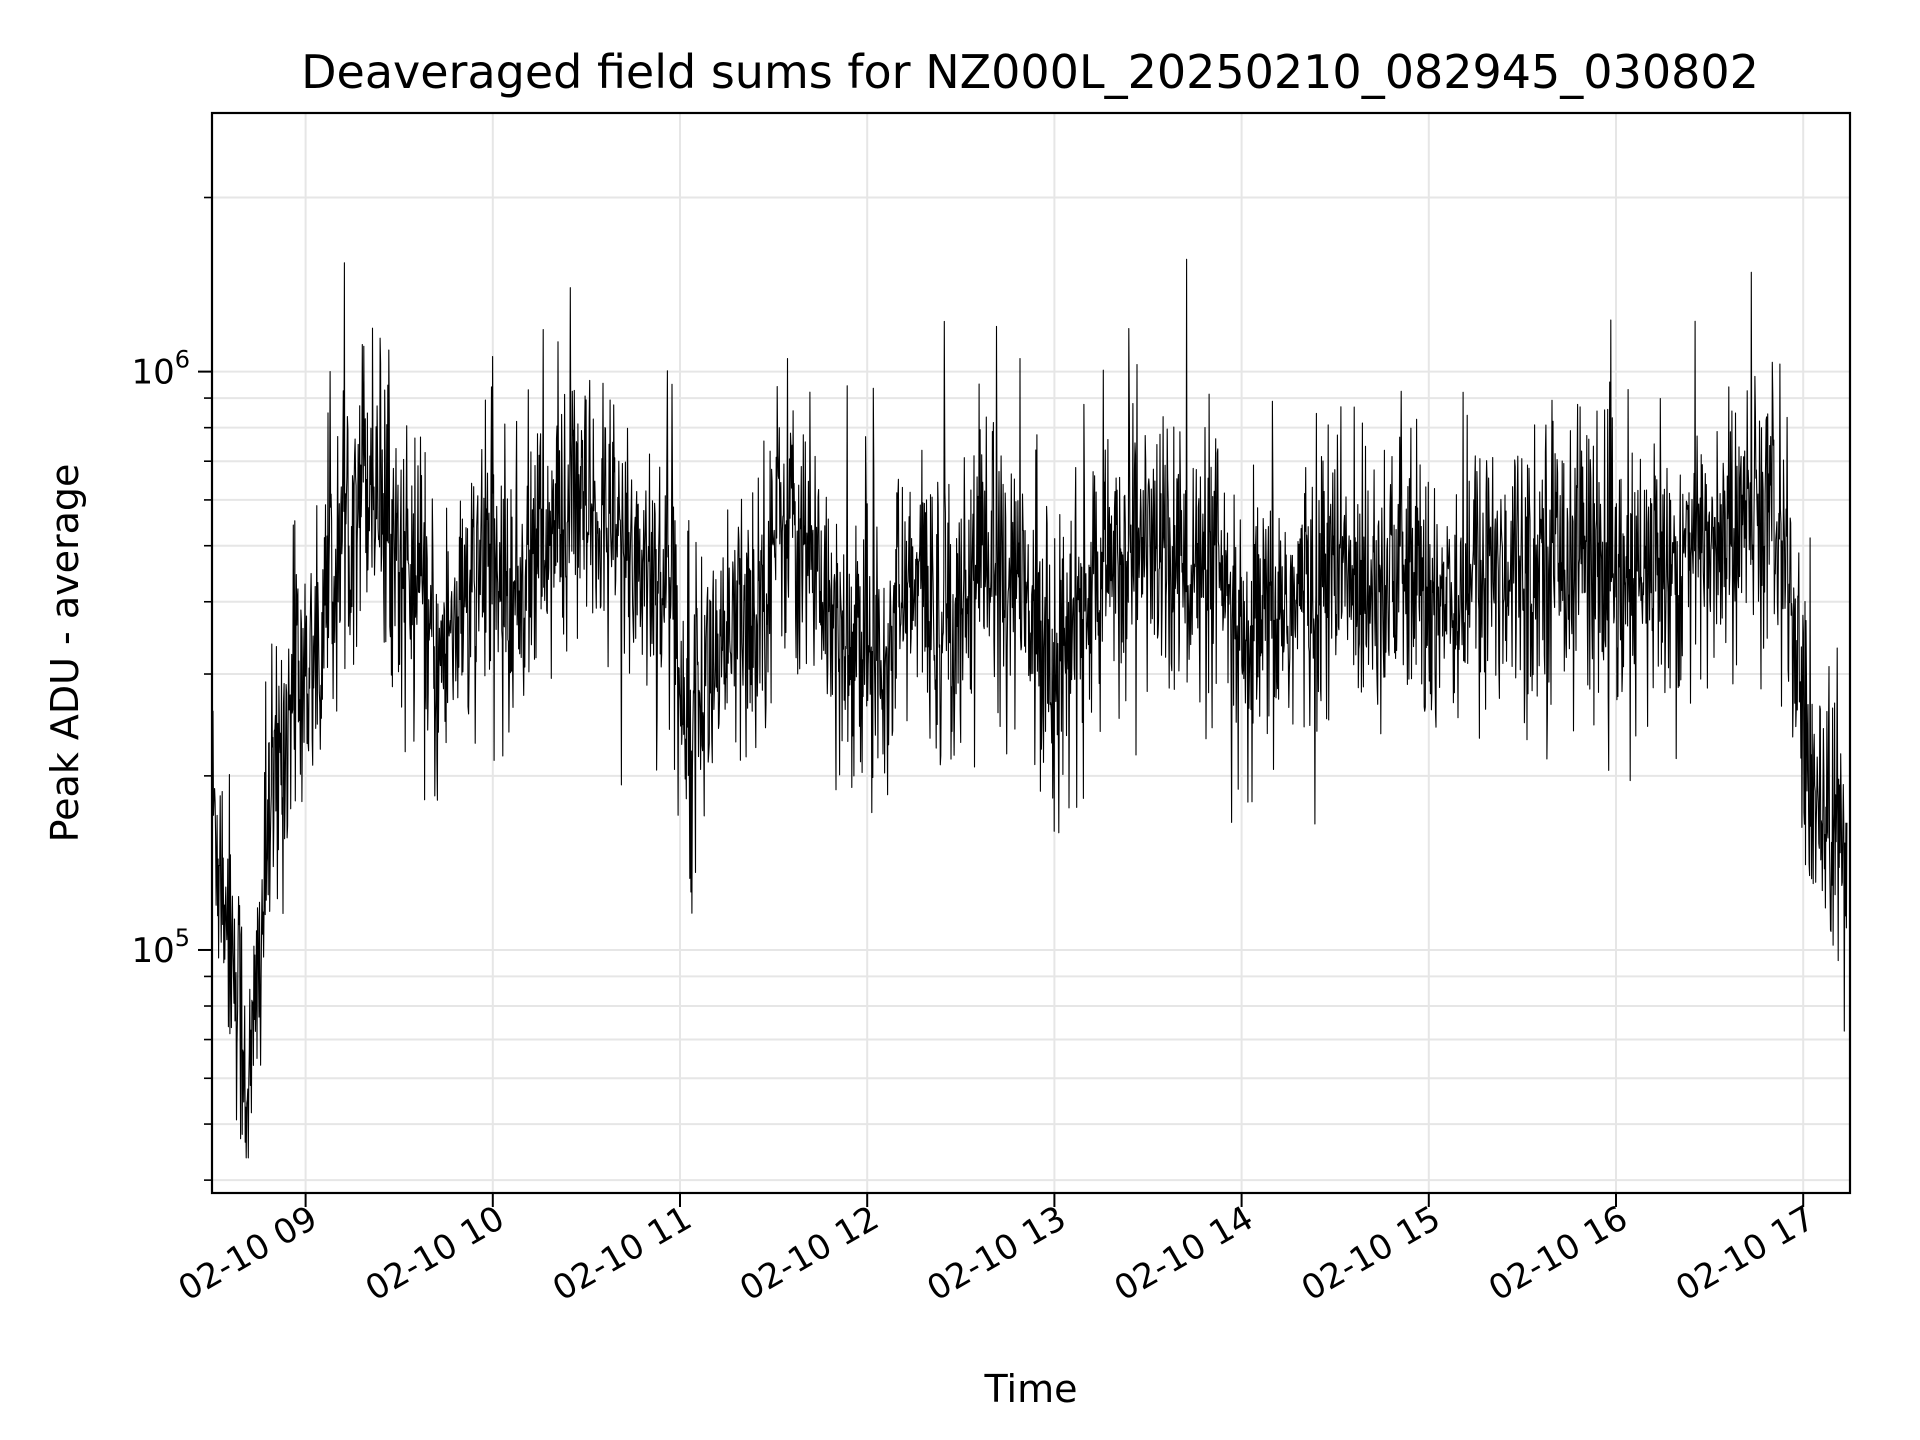 The height and width of the screenshot is (1440, 1920). What do you see at coordinates (1031, 1389) in the screenshot?
I see `x-axis-label: Time` at bounding box center [1031, 1389].